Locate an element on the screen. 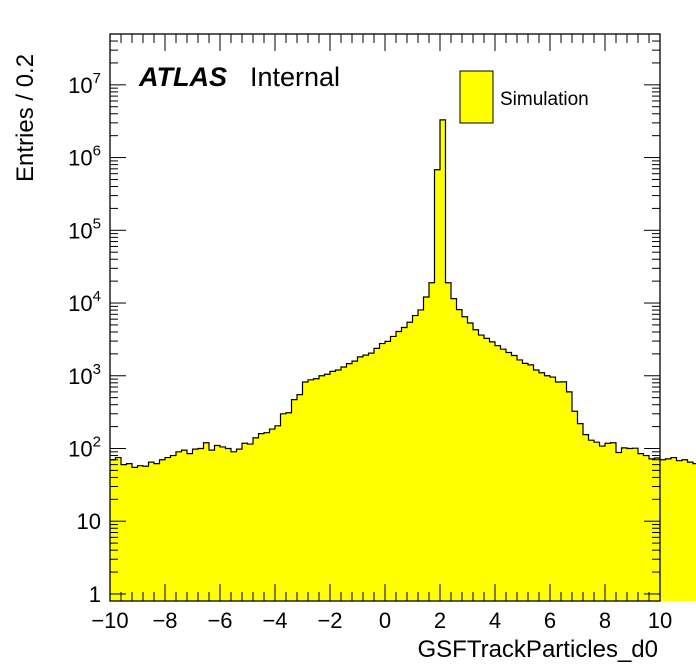  x-tick-label: −2 is located at coordinates (329, 620).